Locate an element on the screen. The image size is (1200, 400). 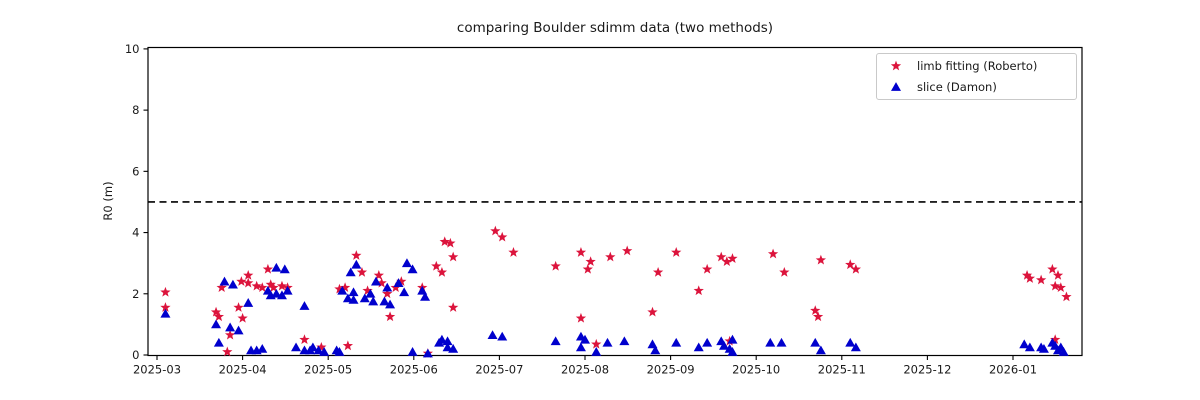
y-tick-label: 0 is located at coordinates (135, 355).